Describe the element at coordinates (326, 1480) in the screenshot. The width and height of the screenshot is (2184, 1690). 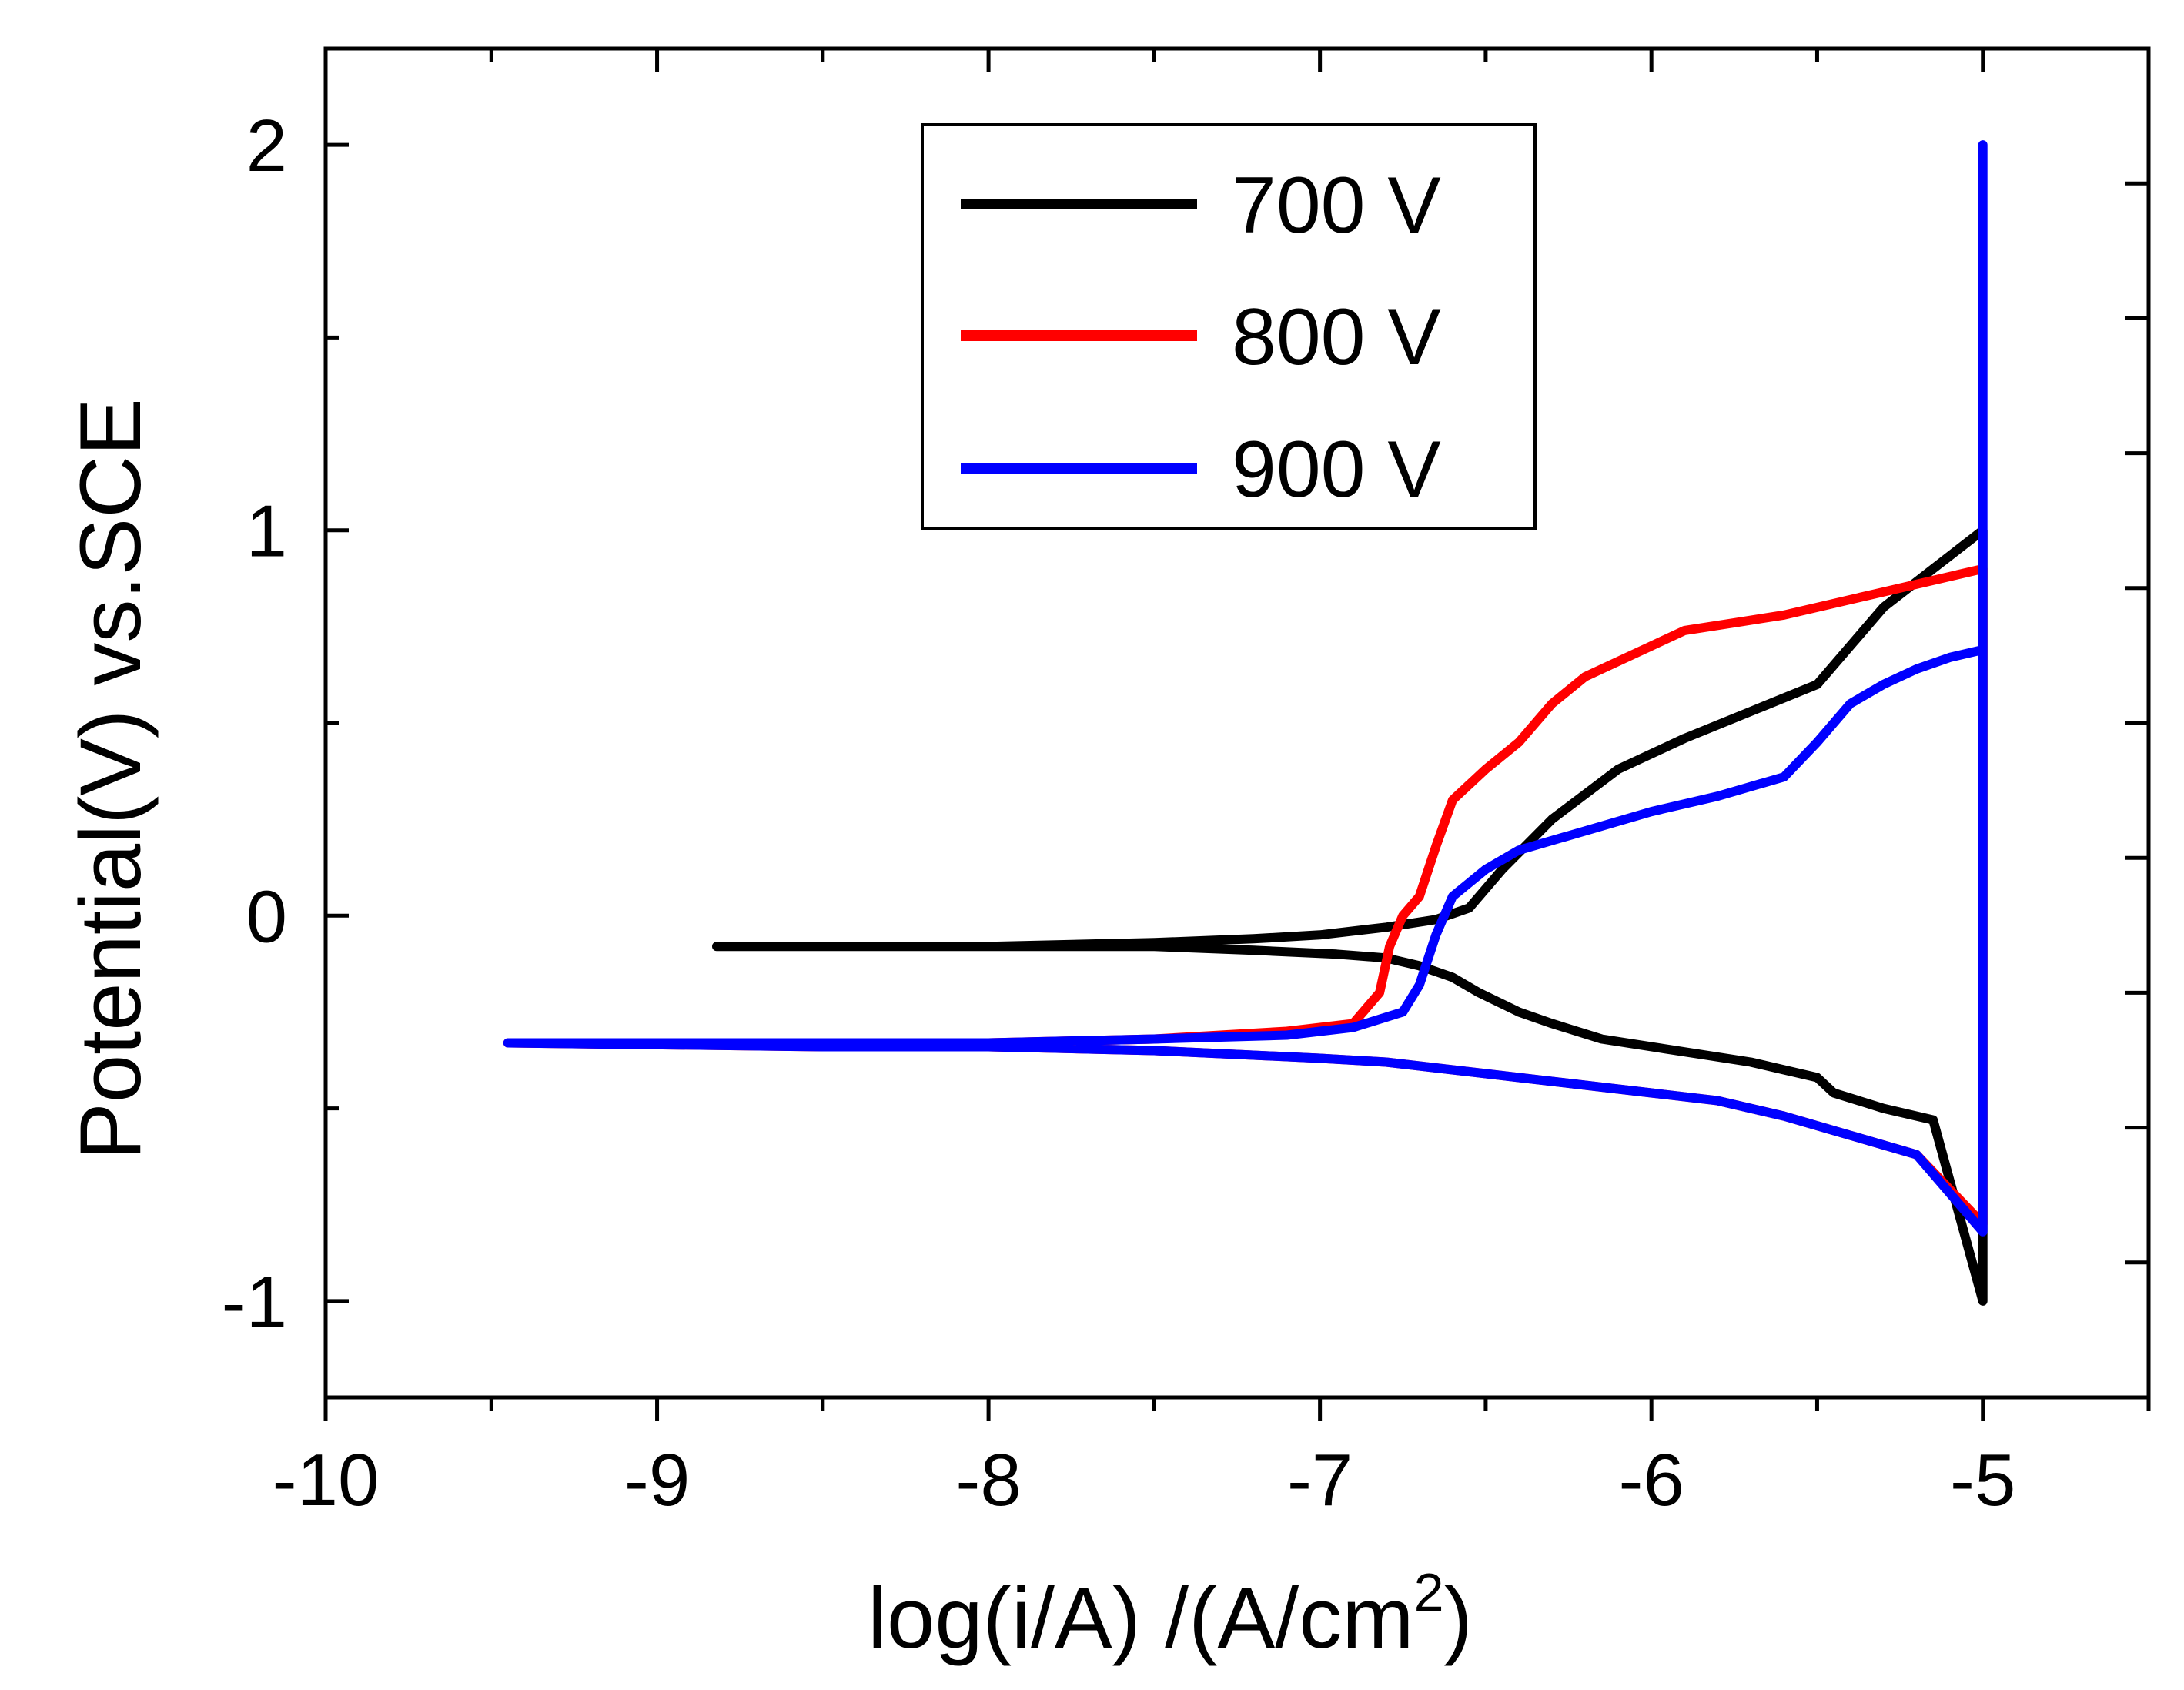
I see `x-tick-label: -10` at that location.